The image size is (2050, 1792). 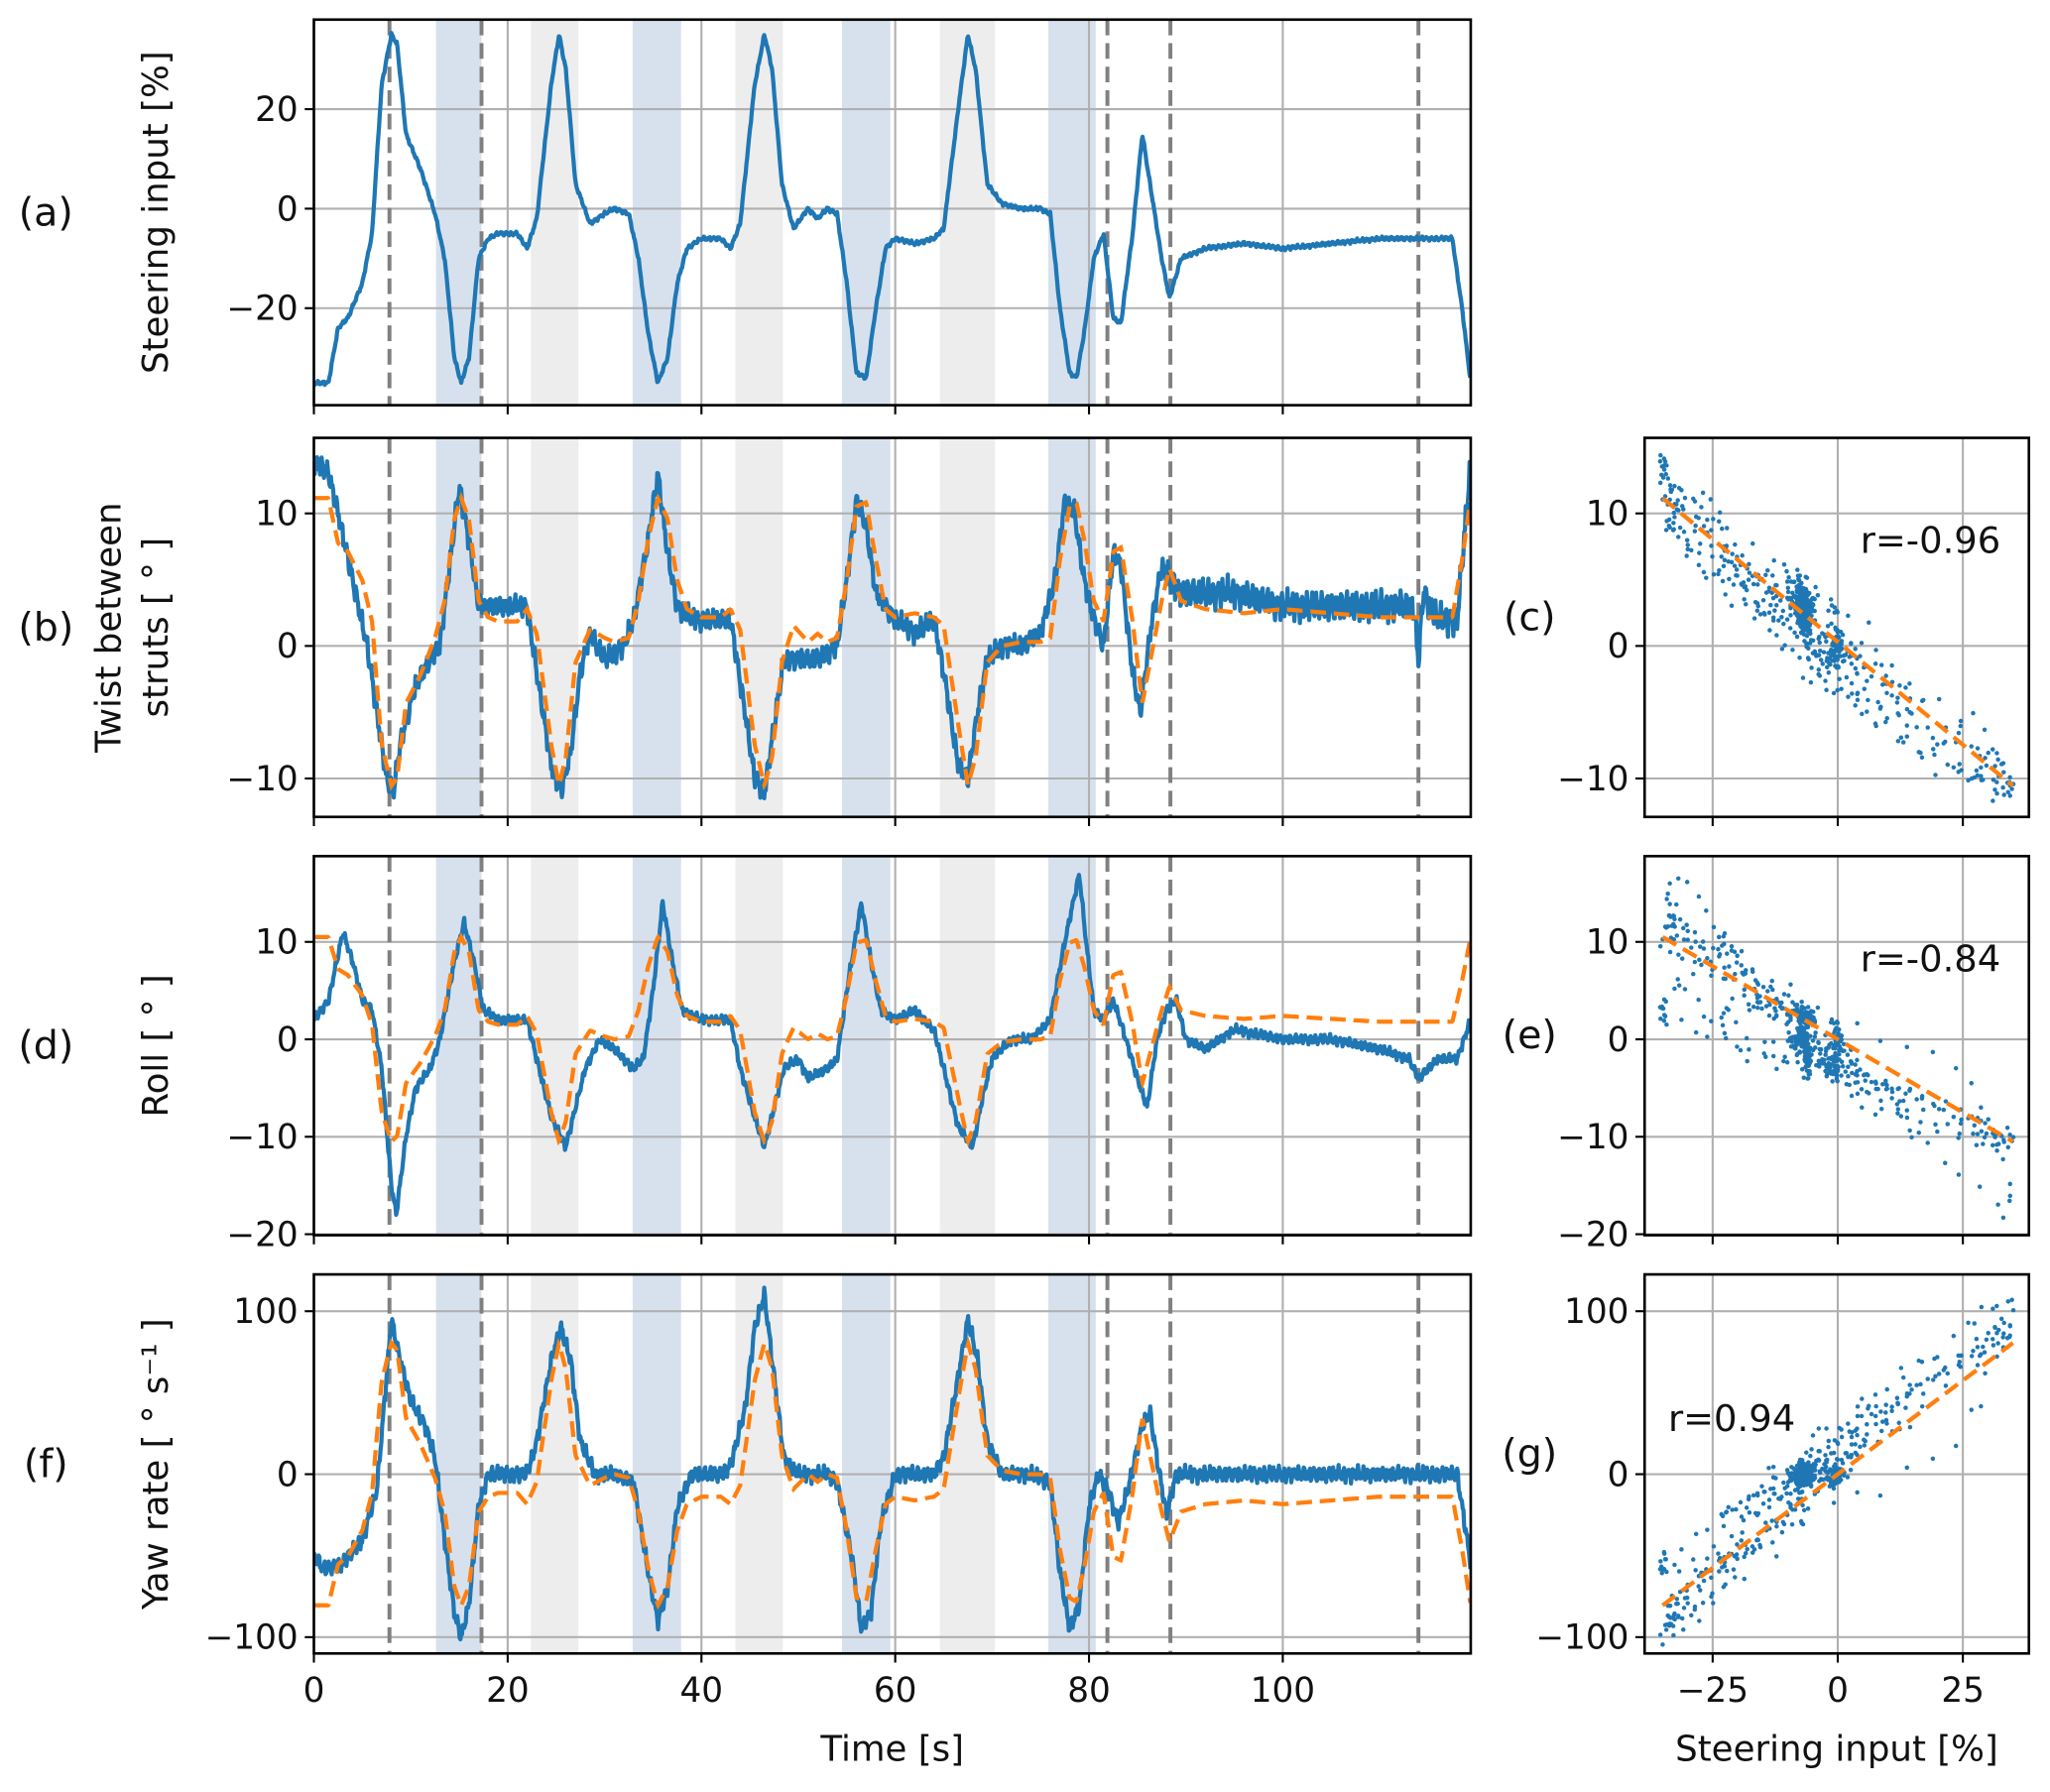 What do you see at coordinates (1731, 1419) in the screenshot?
I see `correlation-annotation: r=0.94` at bounding box center [1731, 1419].